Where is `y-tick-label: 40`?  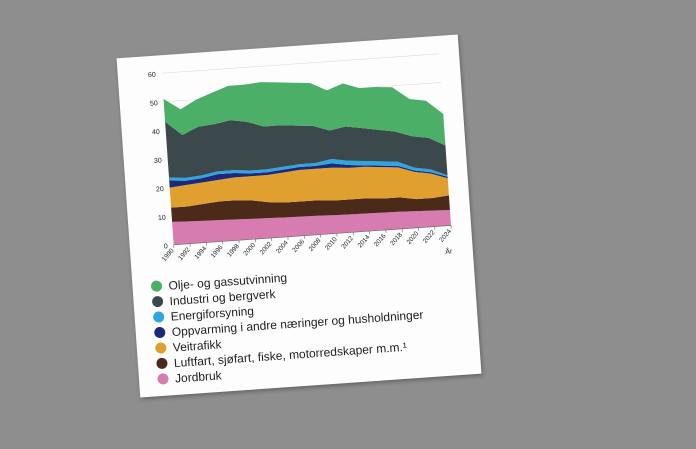
y-tick-label: 40 is located at coordinates (156, 133).